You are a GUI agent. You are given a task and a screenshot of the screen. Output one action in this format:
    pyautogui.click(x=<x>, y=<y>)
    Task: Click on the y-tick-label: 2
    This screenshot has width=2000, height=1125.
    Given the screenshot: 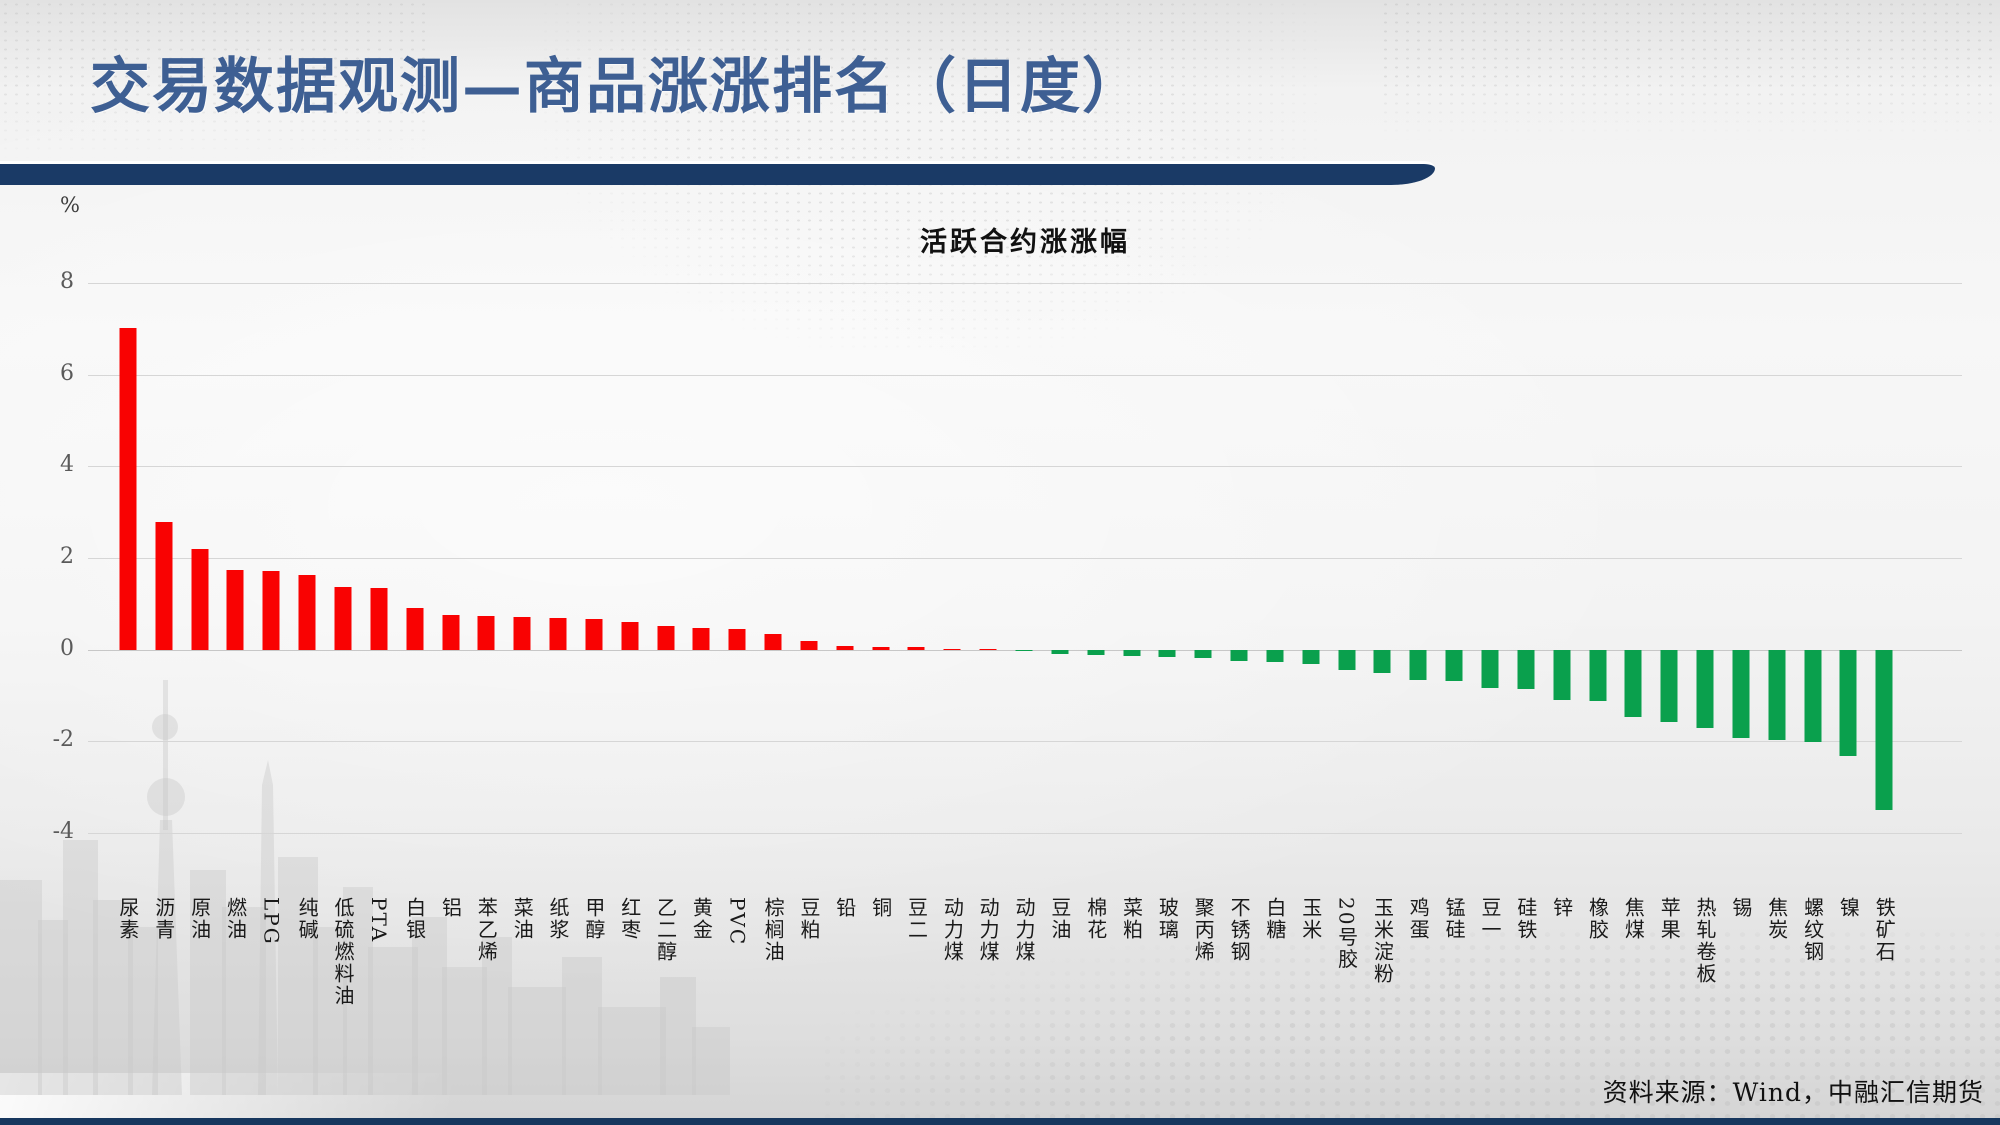 What is the action you would take?
    pyautogui.click(x=67, y=556)
    